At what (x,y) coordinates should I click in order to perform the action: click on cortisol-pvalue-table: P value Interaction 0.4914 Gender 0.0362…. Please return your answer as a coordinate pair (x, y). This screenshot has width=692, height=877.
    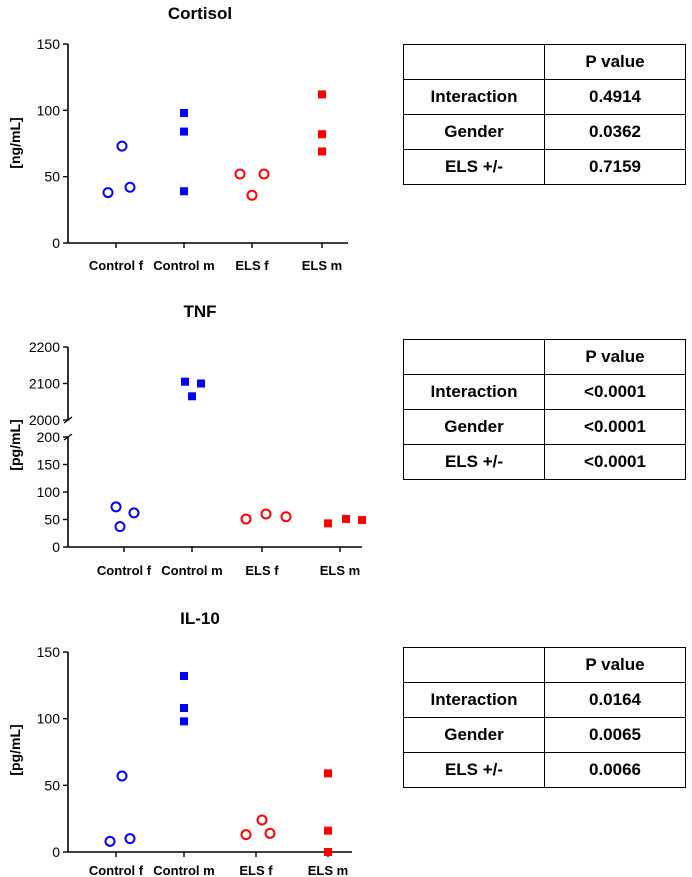
    Looking at the image, I should click on (544, 114).